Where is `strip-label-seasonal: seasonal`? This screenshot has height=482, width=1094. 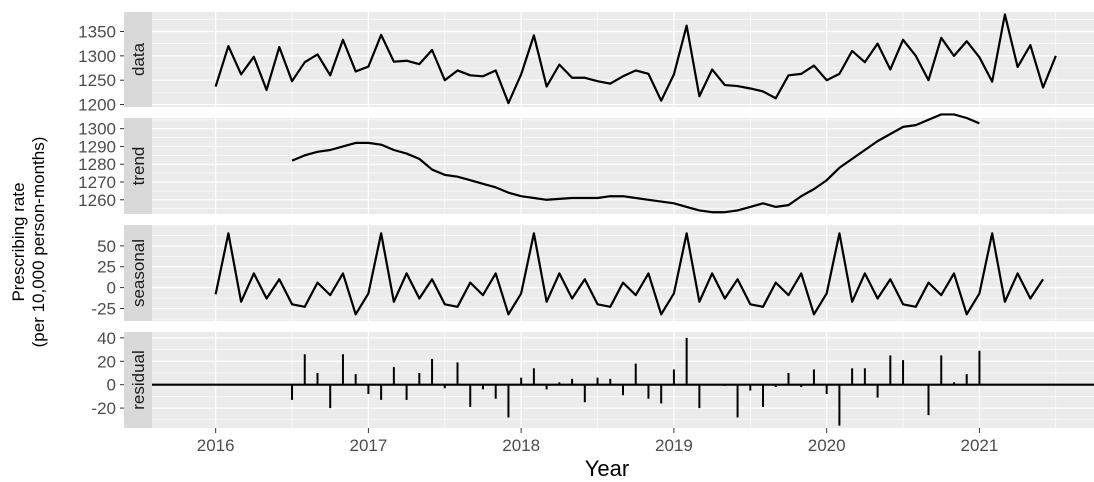
strip-label-seasonal: seasonal is located at coordinates (138, 273).